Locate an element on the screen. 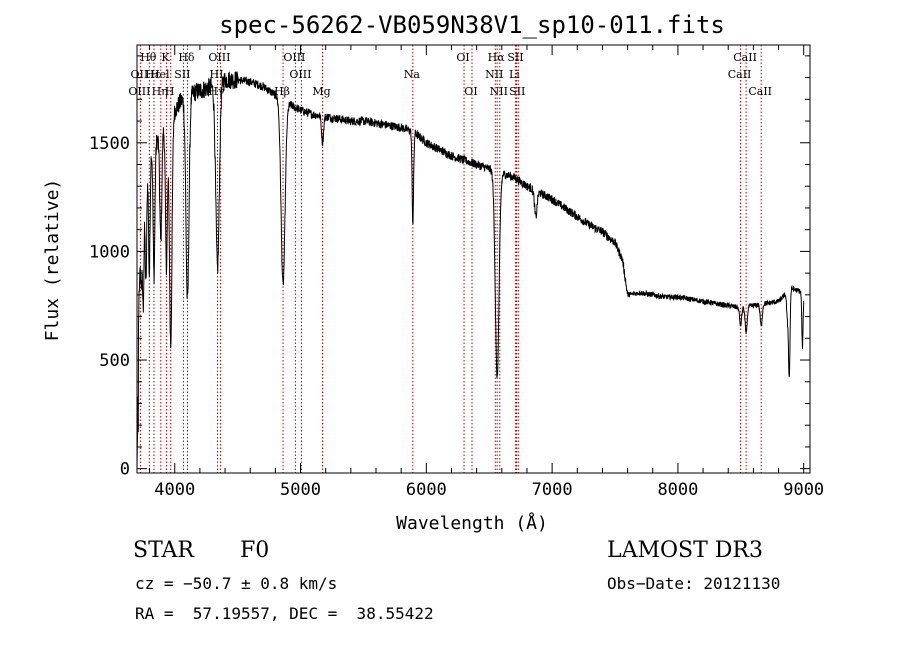 The width and height of the screenshot is (900, 649). line-label: Hδ is located at coordinates (186, 57).